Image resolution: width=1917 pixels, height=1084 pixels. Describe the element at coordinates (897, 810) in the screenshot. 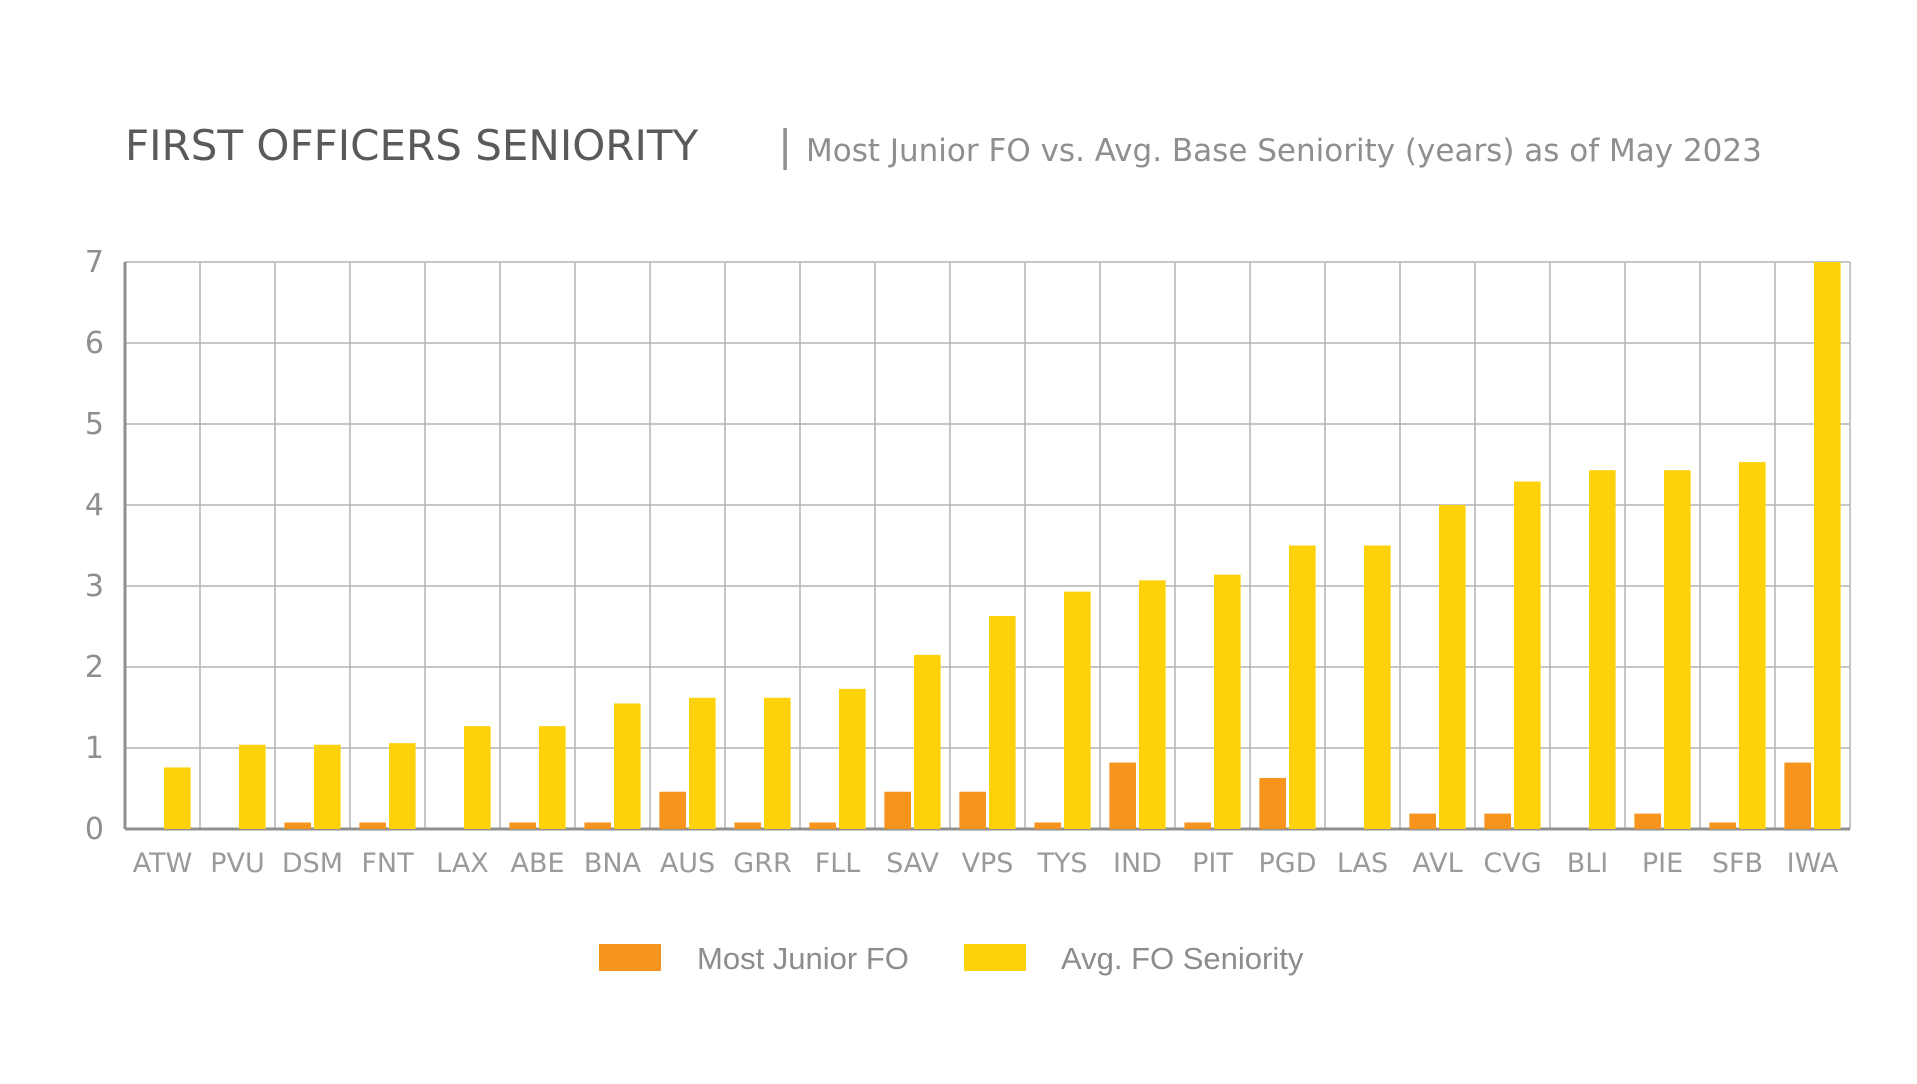

I see `bar-most-junior-fo-sav` at that location.